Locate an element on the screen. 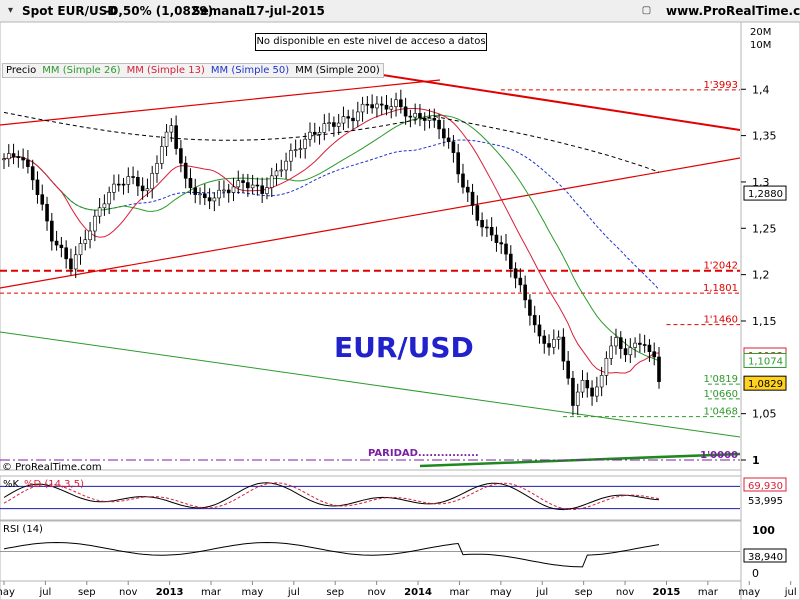  level-label: 1,0829 is located at coordinates (765, 384).